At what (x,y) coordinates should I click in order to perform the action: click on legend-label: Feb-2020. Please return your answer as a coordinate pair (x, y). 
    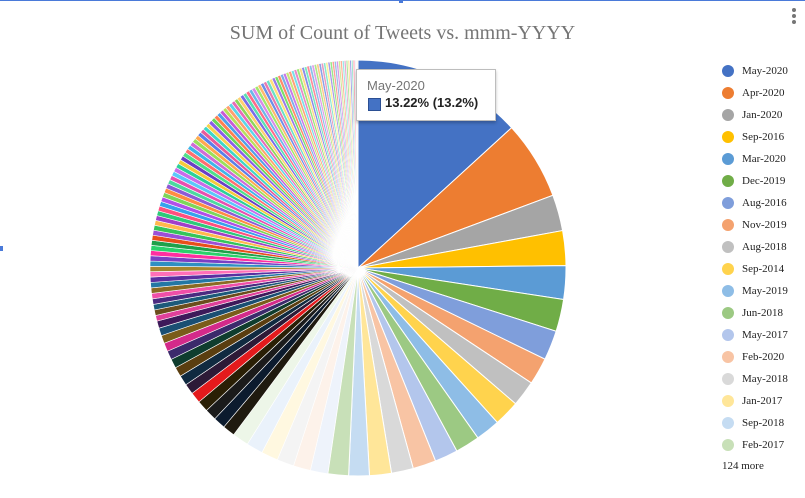
    Looking at the image, I should click on (763, 357).